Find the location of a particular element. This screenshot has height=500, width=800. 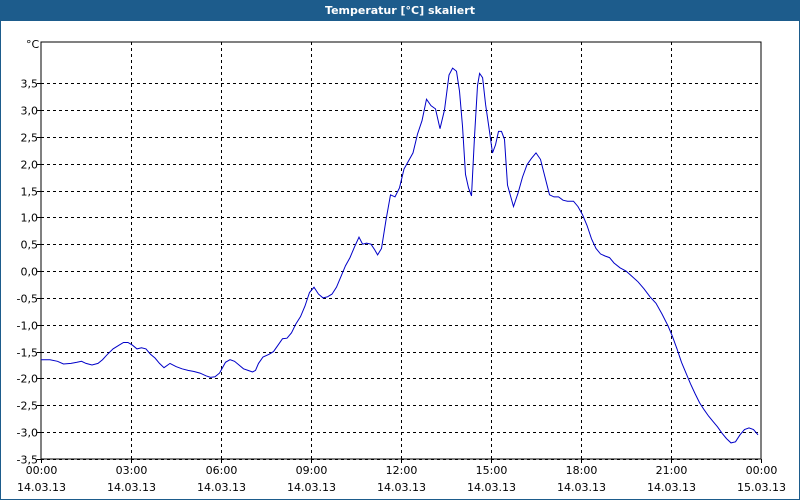

x-tick-label-date: 15.03.13 is located at coordinates (761, 487).